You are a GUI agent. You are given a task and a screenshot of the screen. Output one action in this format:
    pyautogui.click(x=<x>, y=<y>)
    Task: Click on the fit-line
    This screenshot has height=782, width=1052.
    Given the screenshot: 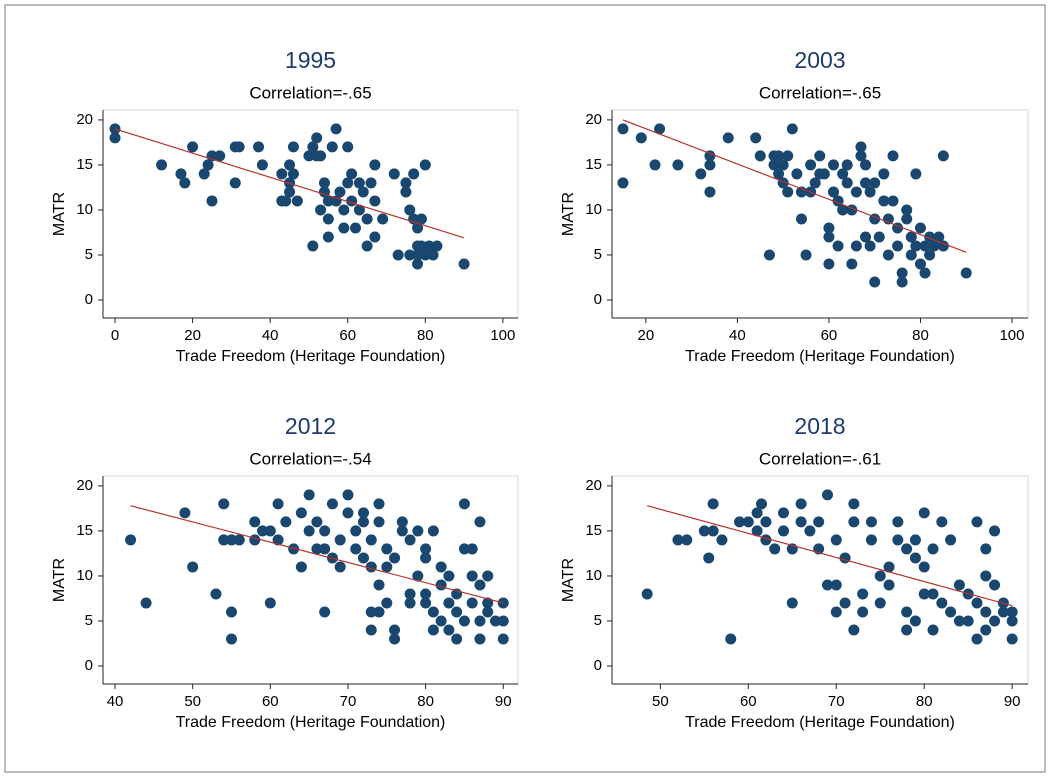 What is the action you would take?
    pyautogui.click(x=289, y=183)
    